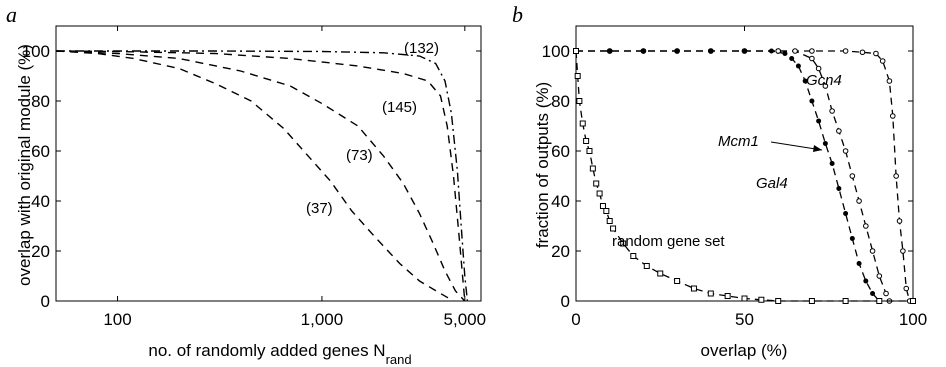 The height and width of the screenshot is (367, 946). I want to click on x-axis-label-a-main: no. of randomly added genes N, so click(266, 350).